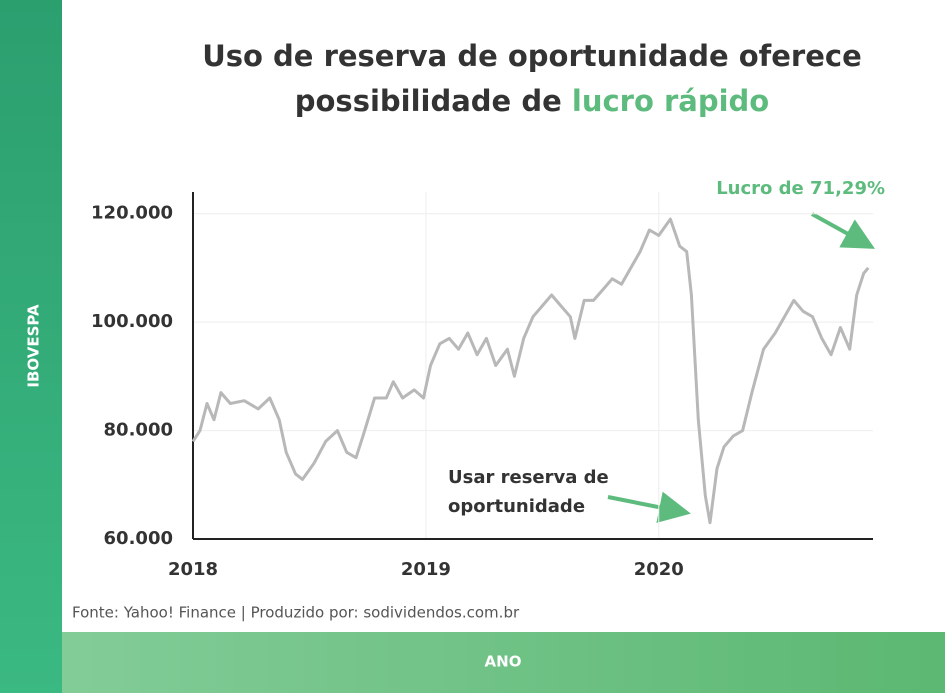  Describe the element at coordinates (34, 346) in the screenshot. I see `y-axis-label: IBOVESPA` at that location.